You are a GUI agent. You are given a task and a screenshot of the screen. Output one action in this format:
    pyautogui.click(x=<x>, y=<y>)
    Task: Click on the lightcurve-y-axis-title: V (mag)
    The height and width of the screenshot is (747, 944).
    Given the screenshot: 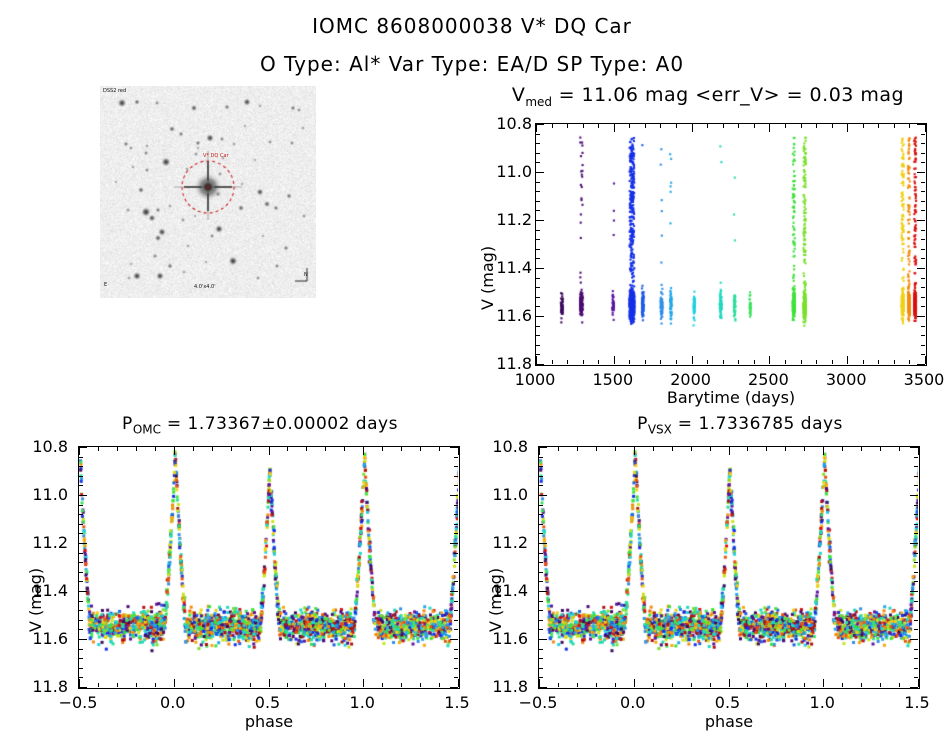 What is the action you would take?
    pyautogui.click(x=487, y=277)
    